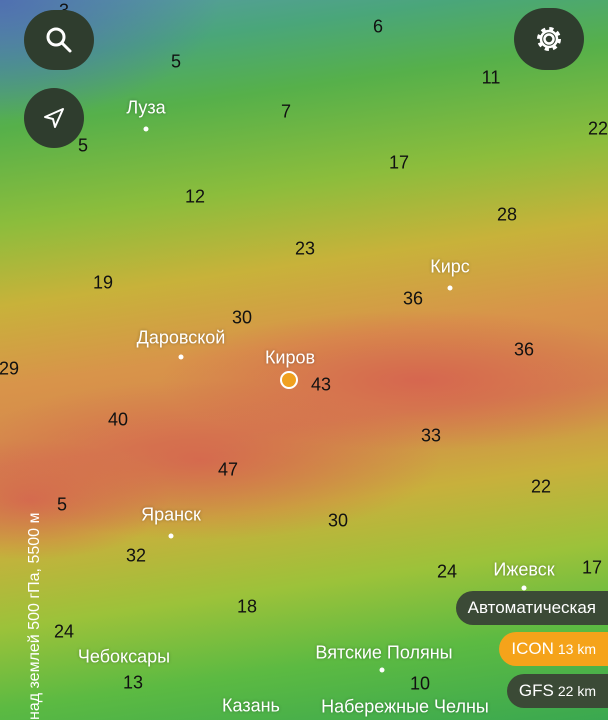 The image size is (608, 720). Describe the element at coordinates (136, 555) in the screenshot. I see `value-label: 32` at that location.